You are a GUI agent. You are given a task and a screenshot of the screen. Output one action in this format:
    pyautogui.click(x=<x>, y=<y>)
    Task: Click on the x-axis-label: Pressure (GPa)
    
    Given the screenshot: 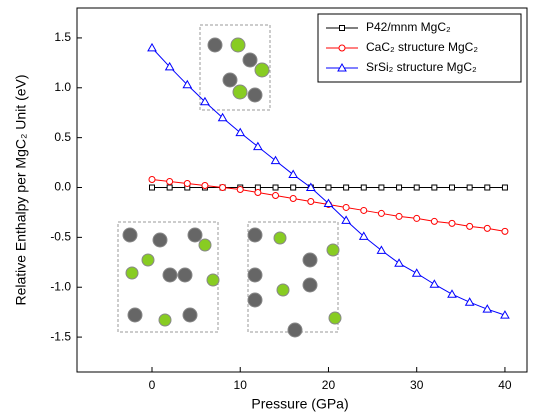 What is the action you would take?
    pyautogui.click(x=299, y=404)
    